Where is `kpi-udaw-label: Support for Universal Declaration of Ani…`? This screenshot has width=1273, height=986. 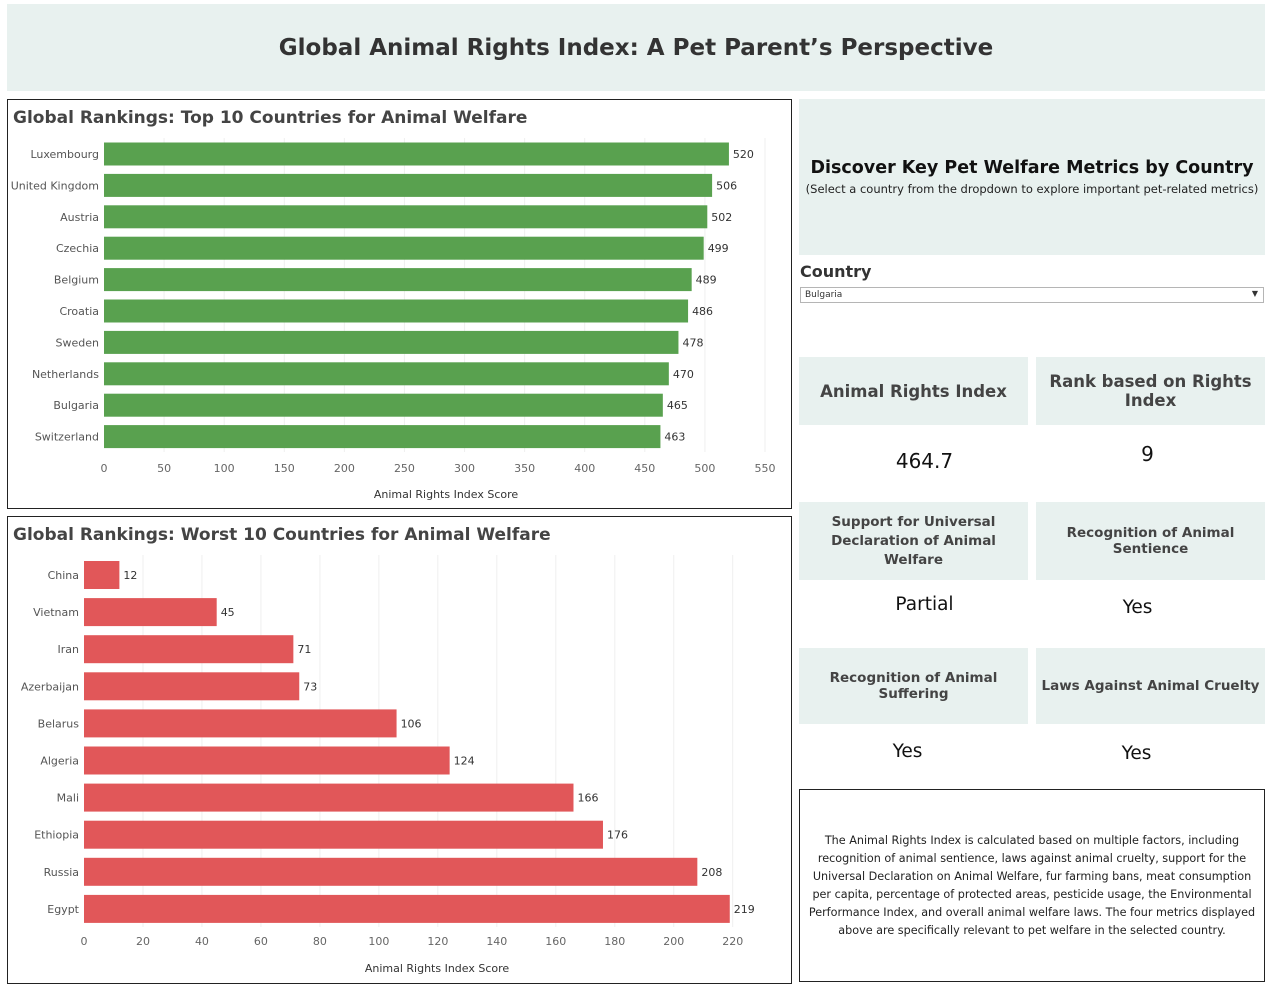
kpi-udaw-label: Support for Universal Declaration of Ani… is located at coordinates (913, 540).